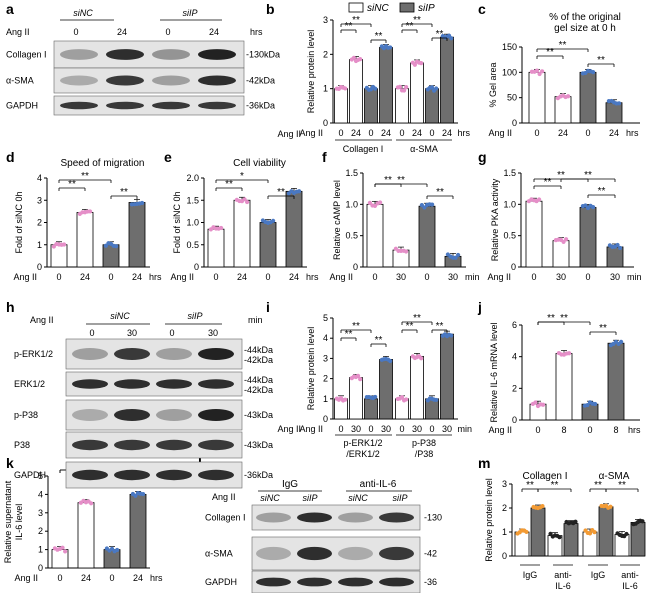 The height and width of the screenshot is (593, 650). I want to click on sig-star-f-2: **, so click(440, 192).